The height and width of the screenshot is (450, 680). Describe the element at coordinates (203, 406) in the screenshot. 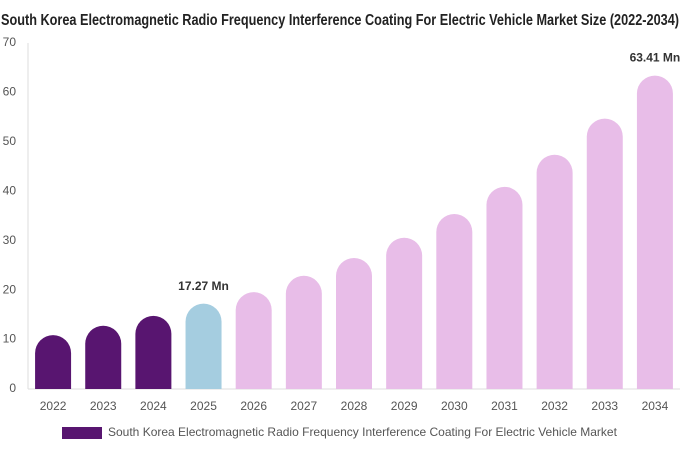

I see `x-tick-label: 2025` at that location.